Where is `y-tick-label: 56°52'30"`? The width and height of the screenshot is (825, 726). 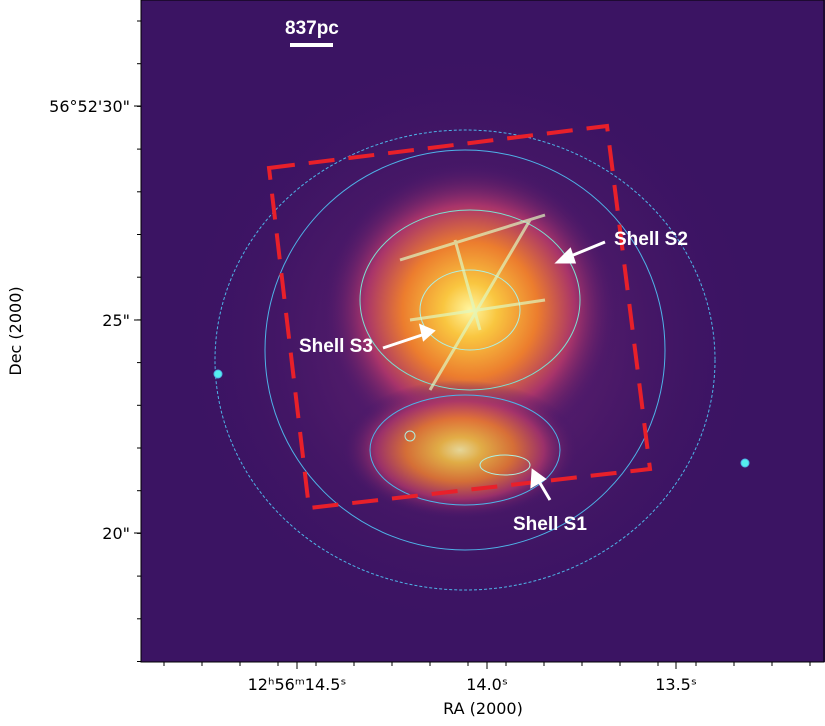
y-tick-label: 56°52'30" is located at coordinates (89, 106).